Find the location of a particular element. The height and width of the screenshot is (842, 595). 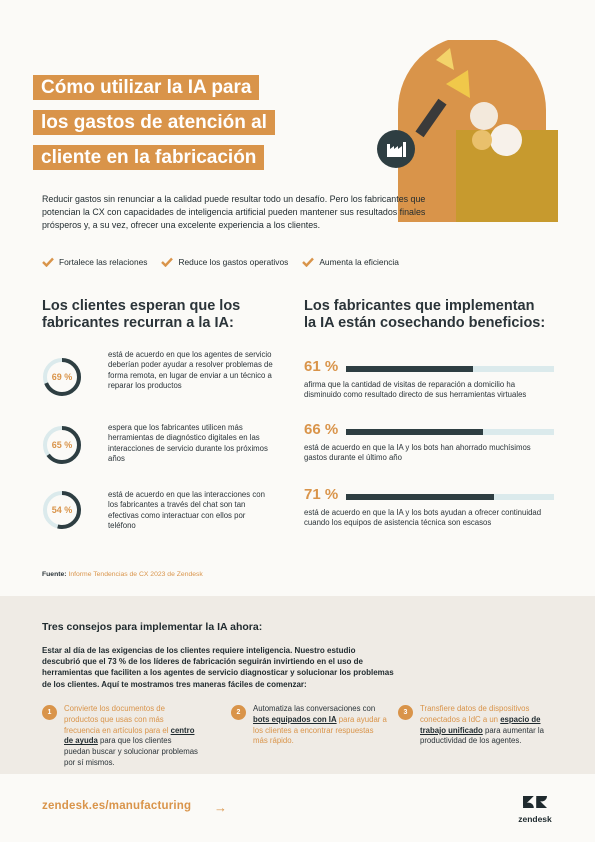

tip-number: 3 is located at coordinates (405, 712).